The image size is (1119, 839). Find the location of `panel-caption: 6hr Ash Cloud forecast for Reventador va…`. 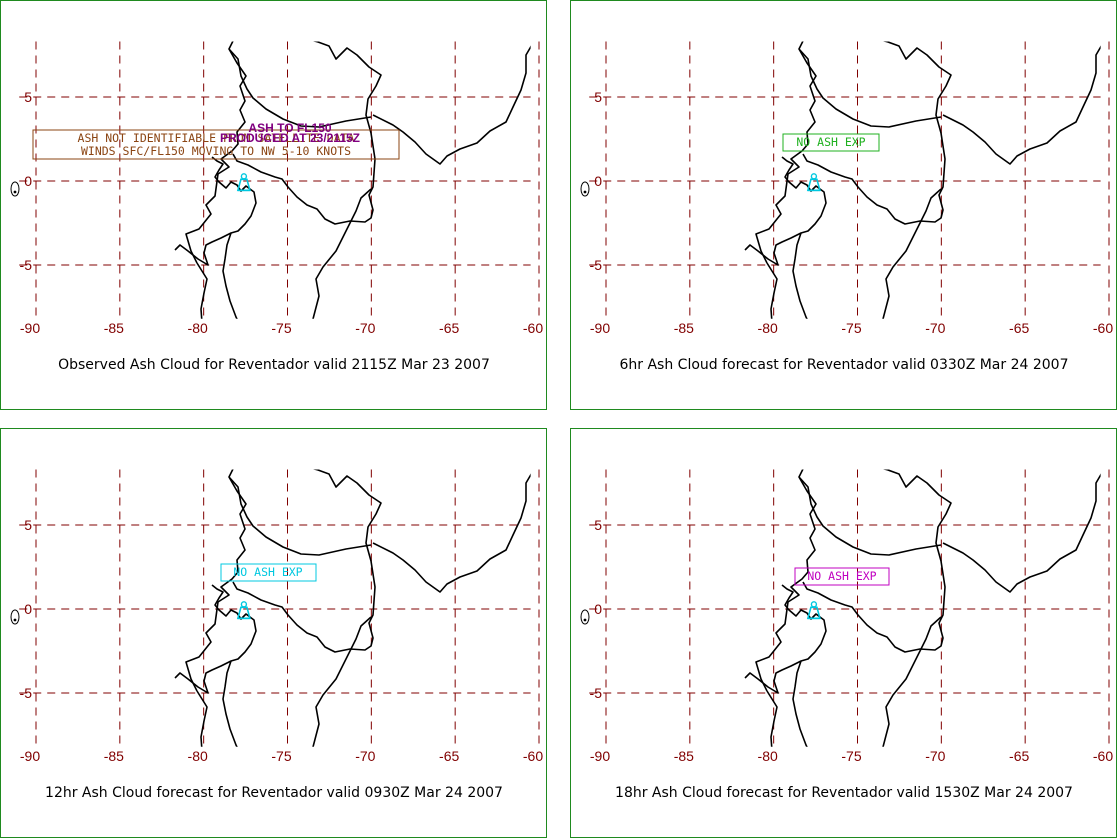

panel-caption: 6hr Ash Cloud forecast for Reventador va… is located at coordinates (843, 365).